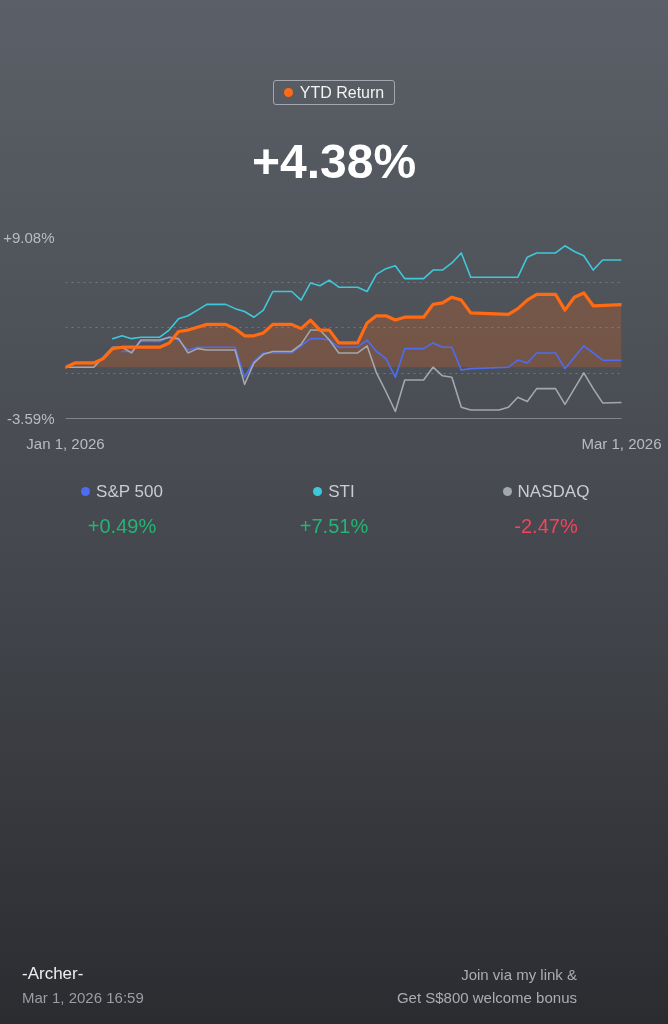  Describe the element at coordinates (29, 237) in the screenshot. I see `y-tick-label: +9.08%` at that location.